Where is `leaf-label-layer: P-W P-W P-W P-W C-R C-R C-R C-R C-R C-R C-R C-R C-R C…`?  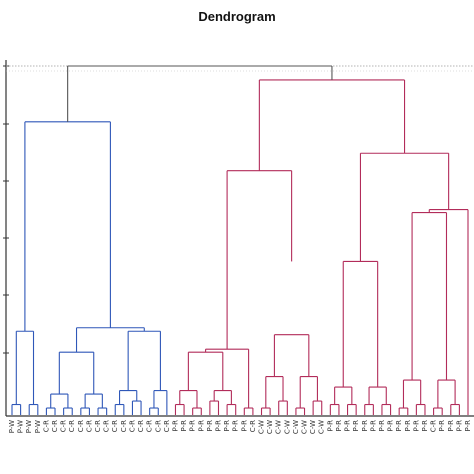
leaf-label-layer: P-W P-W P-W P-W C-R C-R C-R C-R C-R C-R C-R C-R C-R C… is located at coordinates (240, 427).